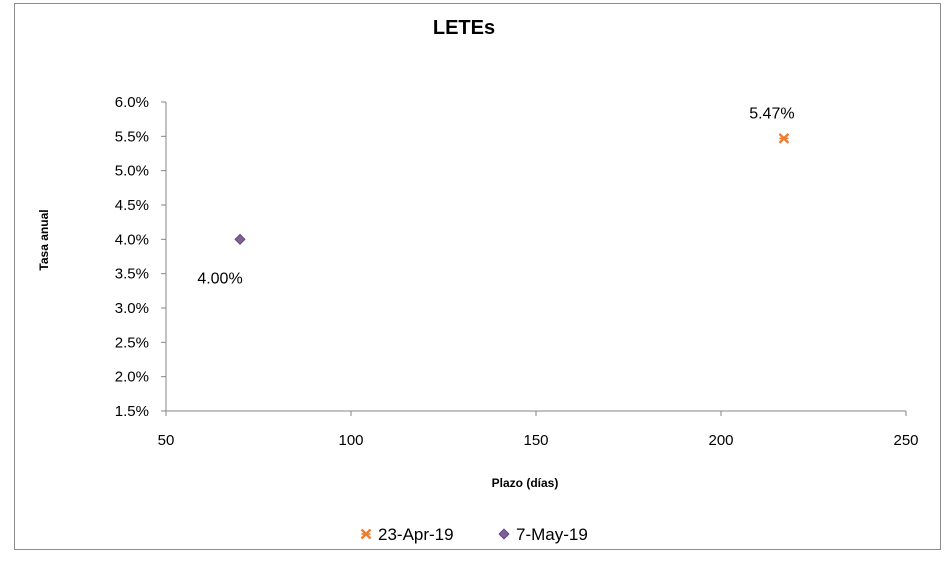  I want to click on y-tick-labels: 1.5% 2.0% 2.5% 3.0% 3.5% 4.0% 4.5% 5.0% 5.5% 6.0%, so click(132, 257).